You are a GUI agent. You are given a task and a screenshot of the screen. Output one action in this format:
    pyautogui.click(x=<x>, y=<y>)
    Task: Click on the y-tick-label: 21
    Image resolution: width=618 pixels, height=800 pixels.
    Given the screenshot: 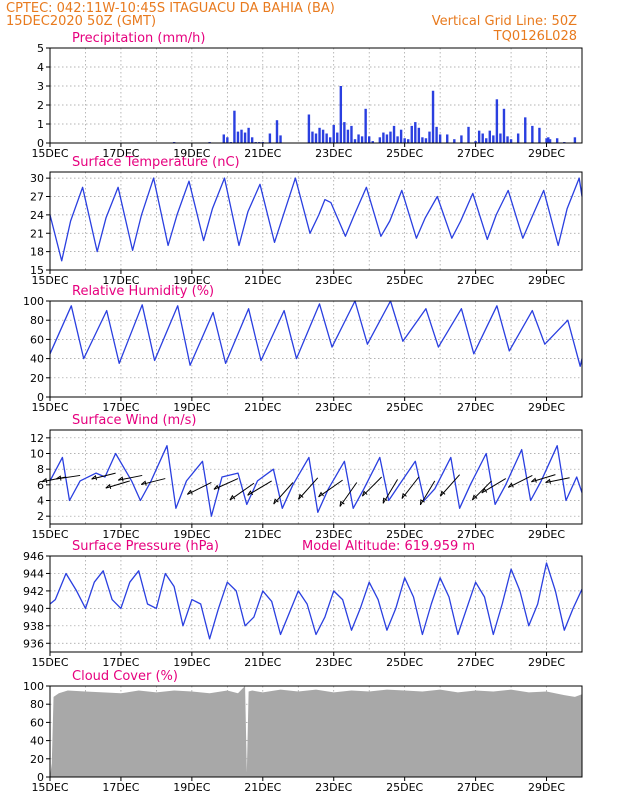 What is the action you would take?
    pyautogui.click(x=37, y=233)
    